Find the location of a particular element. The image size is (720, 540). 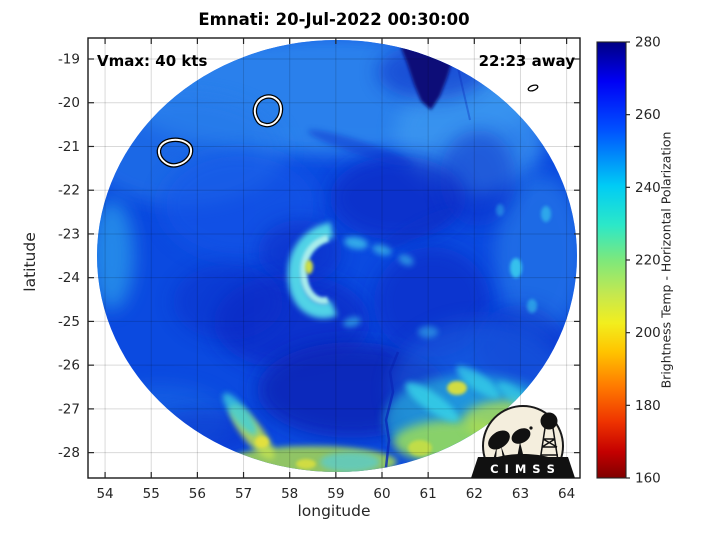

x-tick-label: 60 is located at coordinates (381, 494).